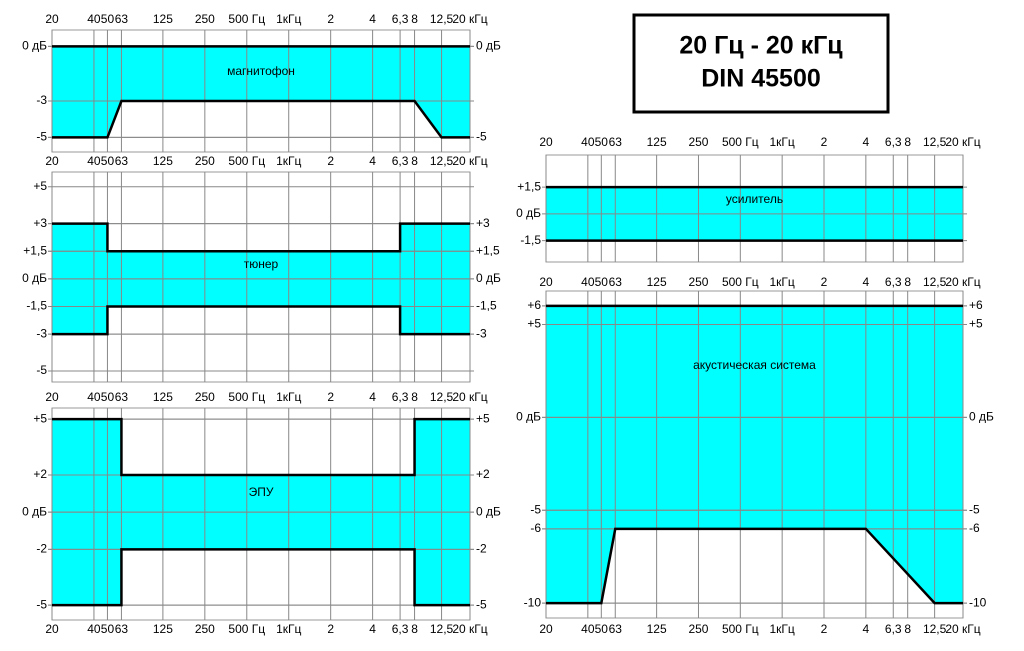 The height and width of the screenshot is (651, 1024). I want to click on band-label: усилитель, so click(754, 199).